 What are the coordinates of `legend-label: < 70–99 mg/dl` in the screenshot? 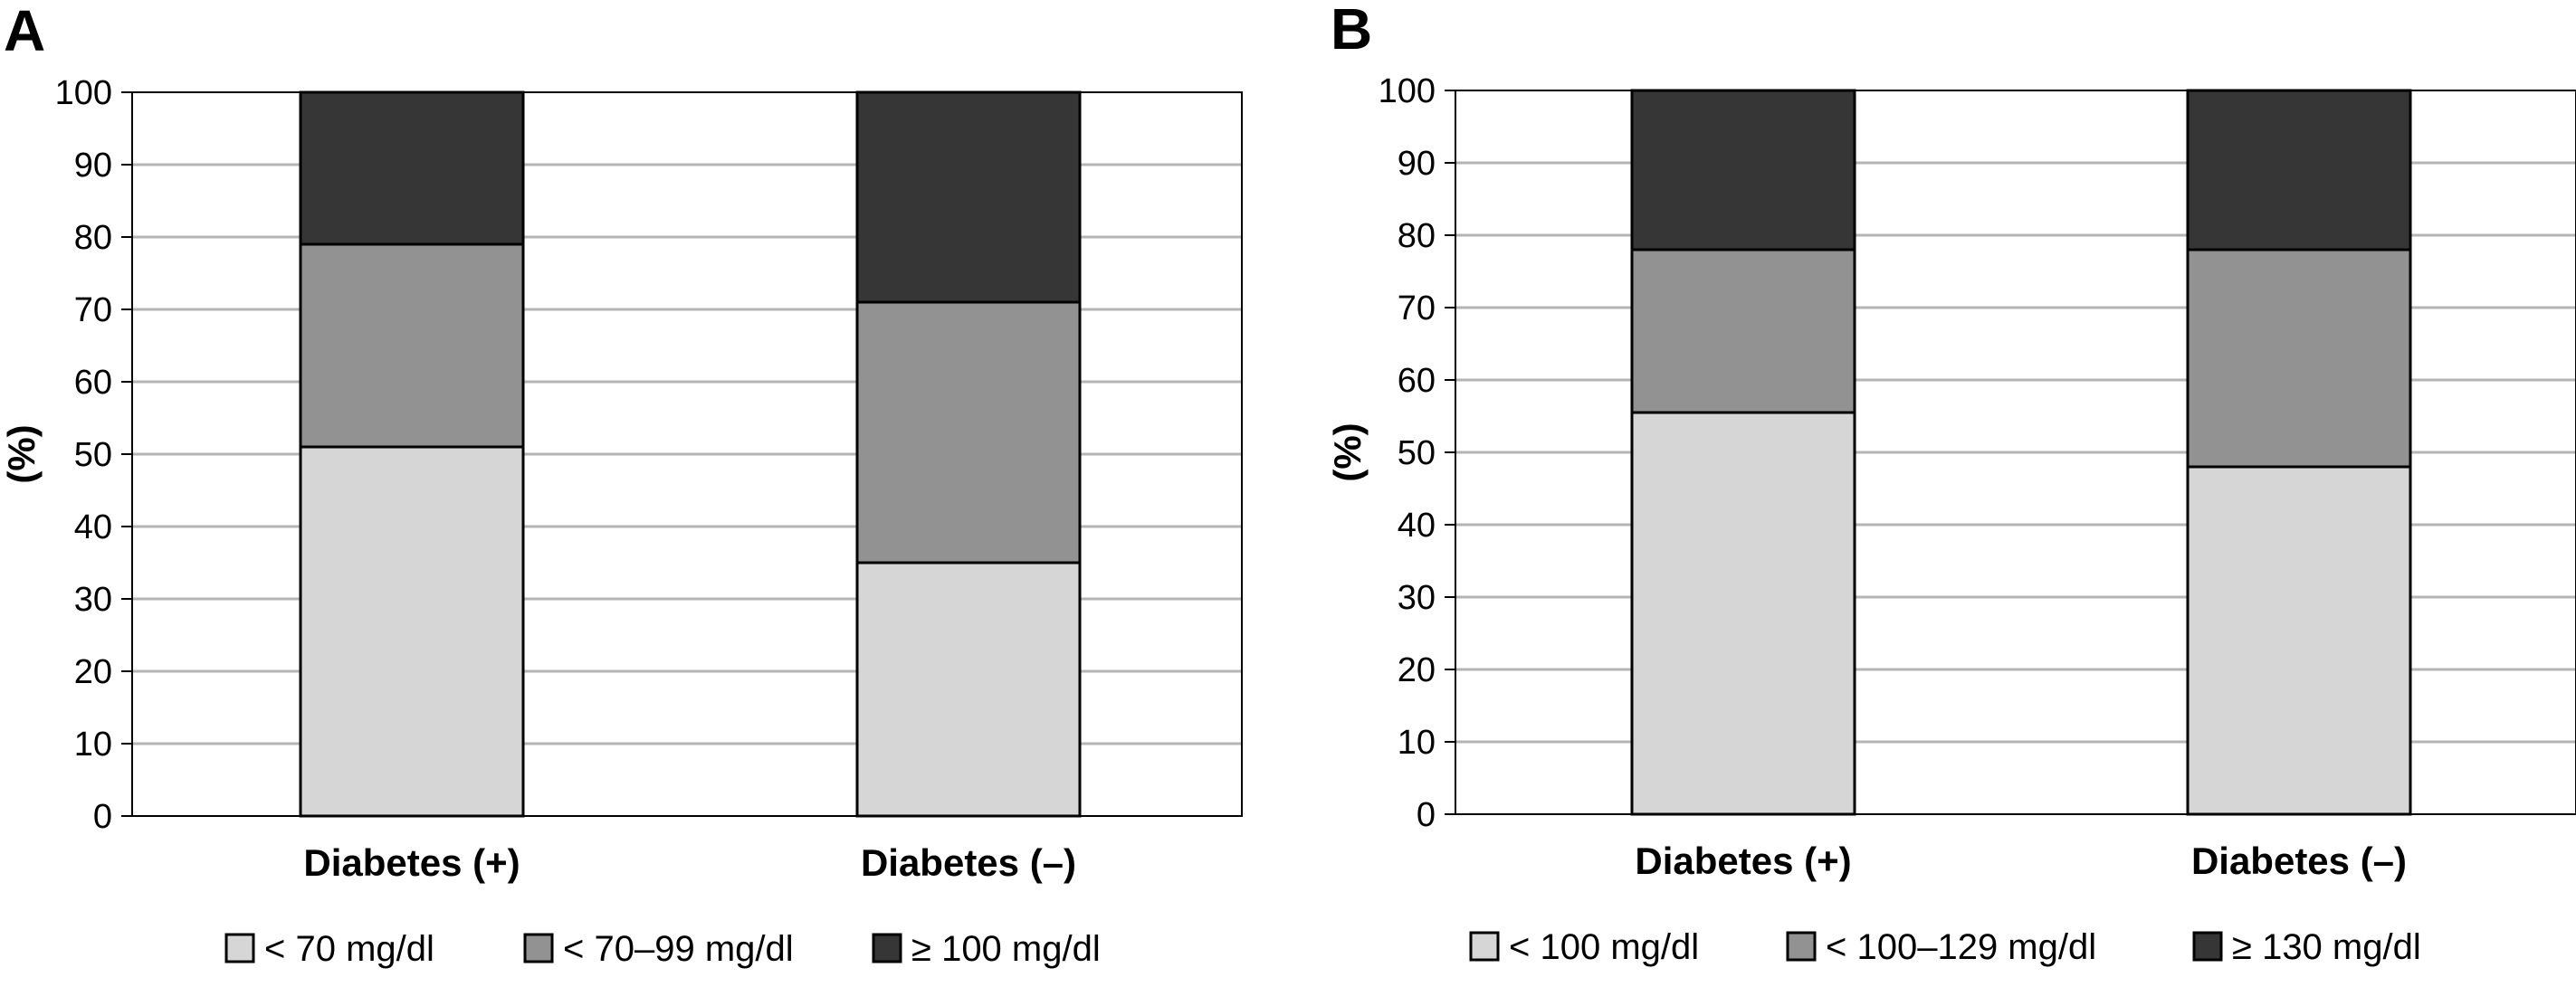 It's located at (678, 949).